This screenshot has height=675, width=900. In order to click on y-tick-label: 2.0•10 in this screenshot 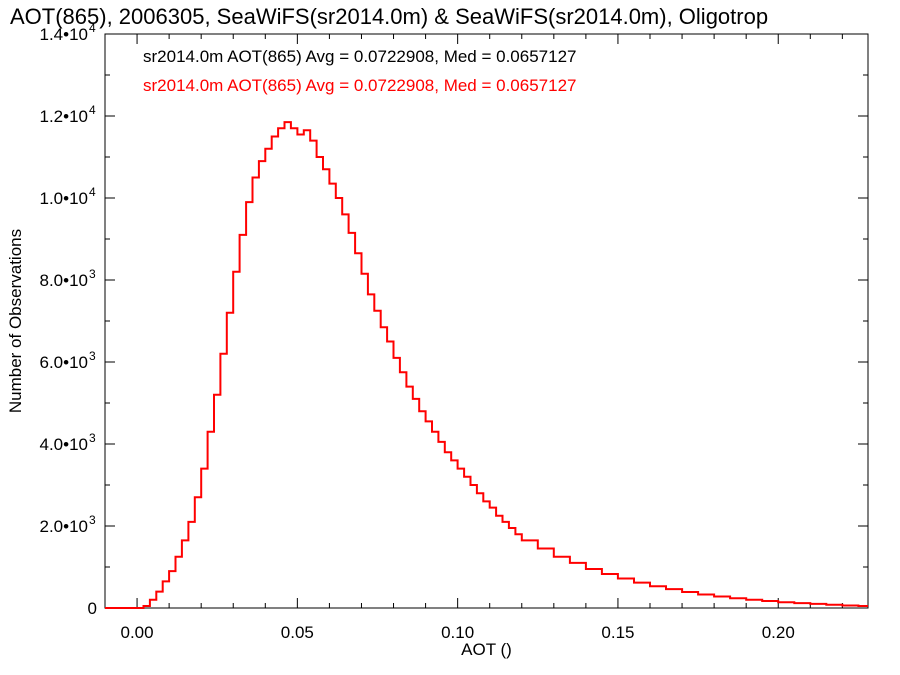, I will do `click(64, 526)`.